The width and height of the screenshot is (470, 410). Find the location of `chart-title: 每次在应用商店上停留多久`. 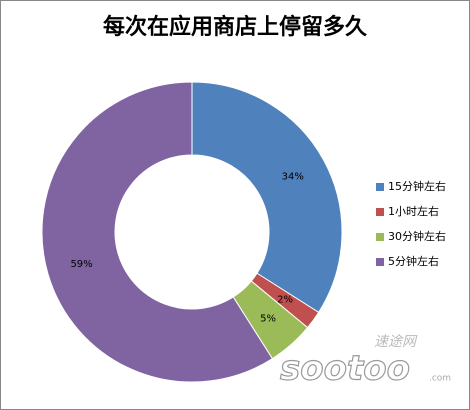

chart-title: 每次在应用商店上停留多久 is located at coordinates (235, 27).